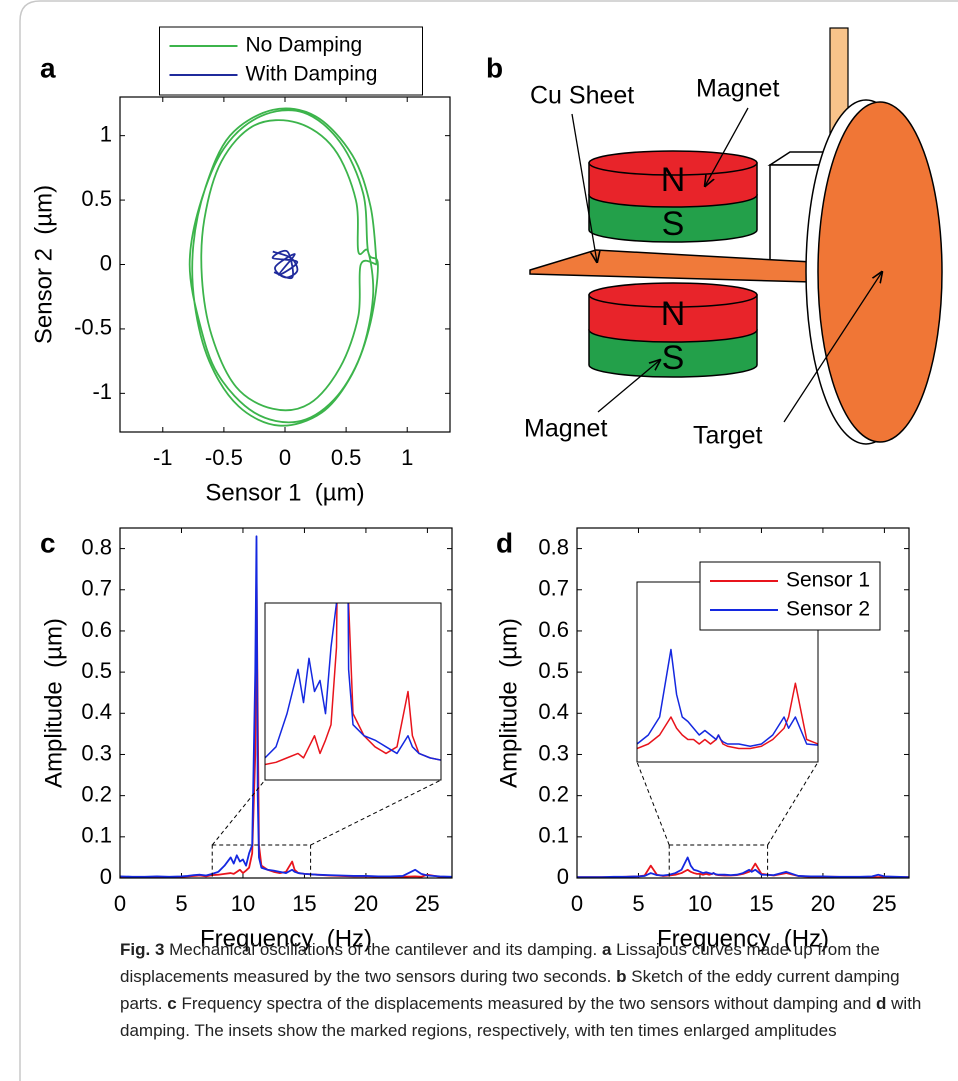 This screenshot has height=1081, width=958. Describe the element at coordinates (224, 457) in the screenshot. I see `x-tick-label: -0.5` at that location.